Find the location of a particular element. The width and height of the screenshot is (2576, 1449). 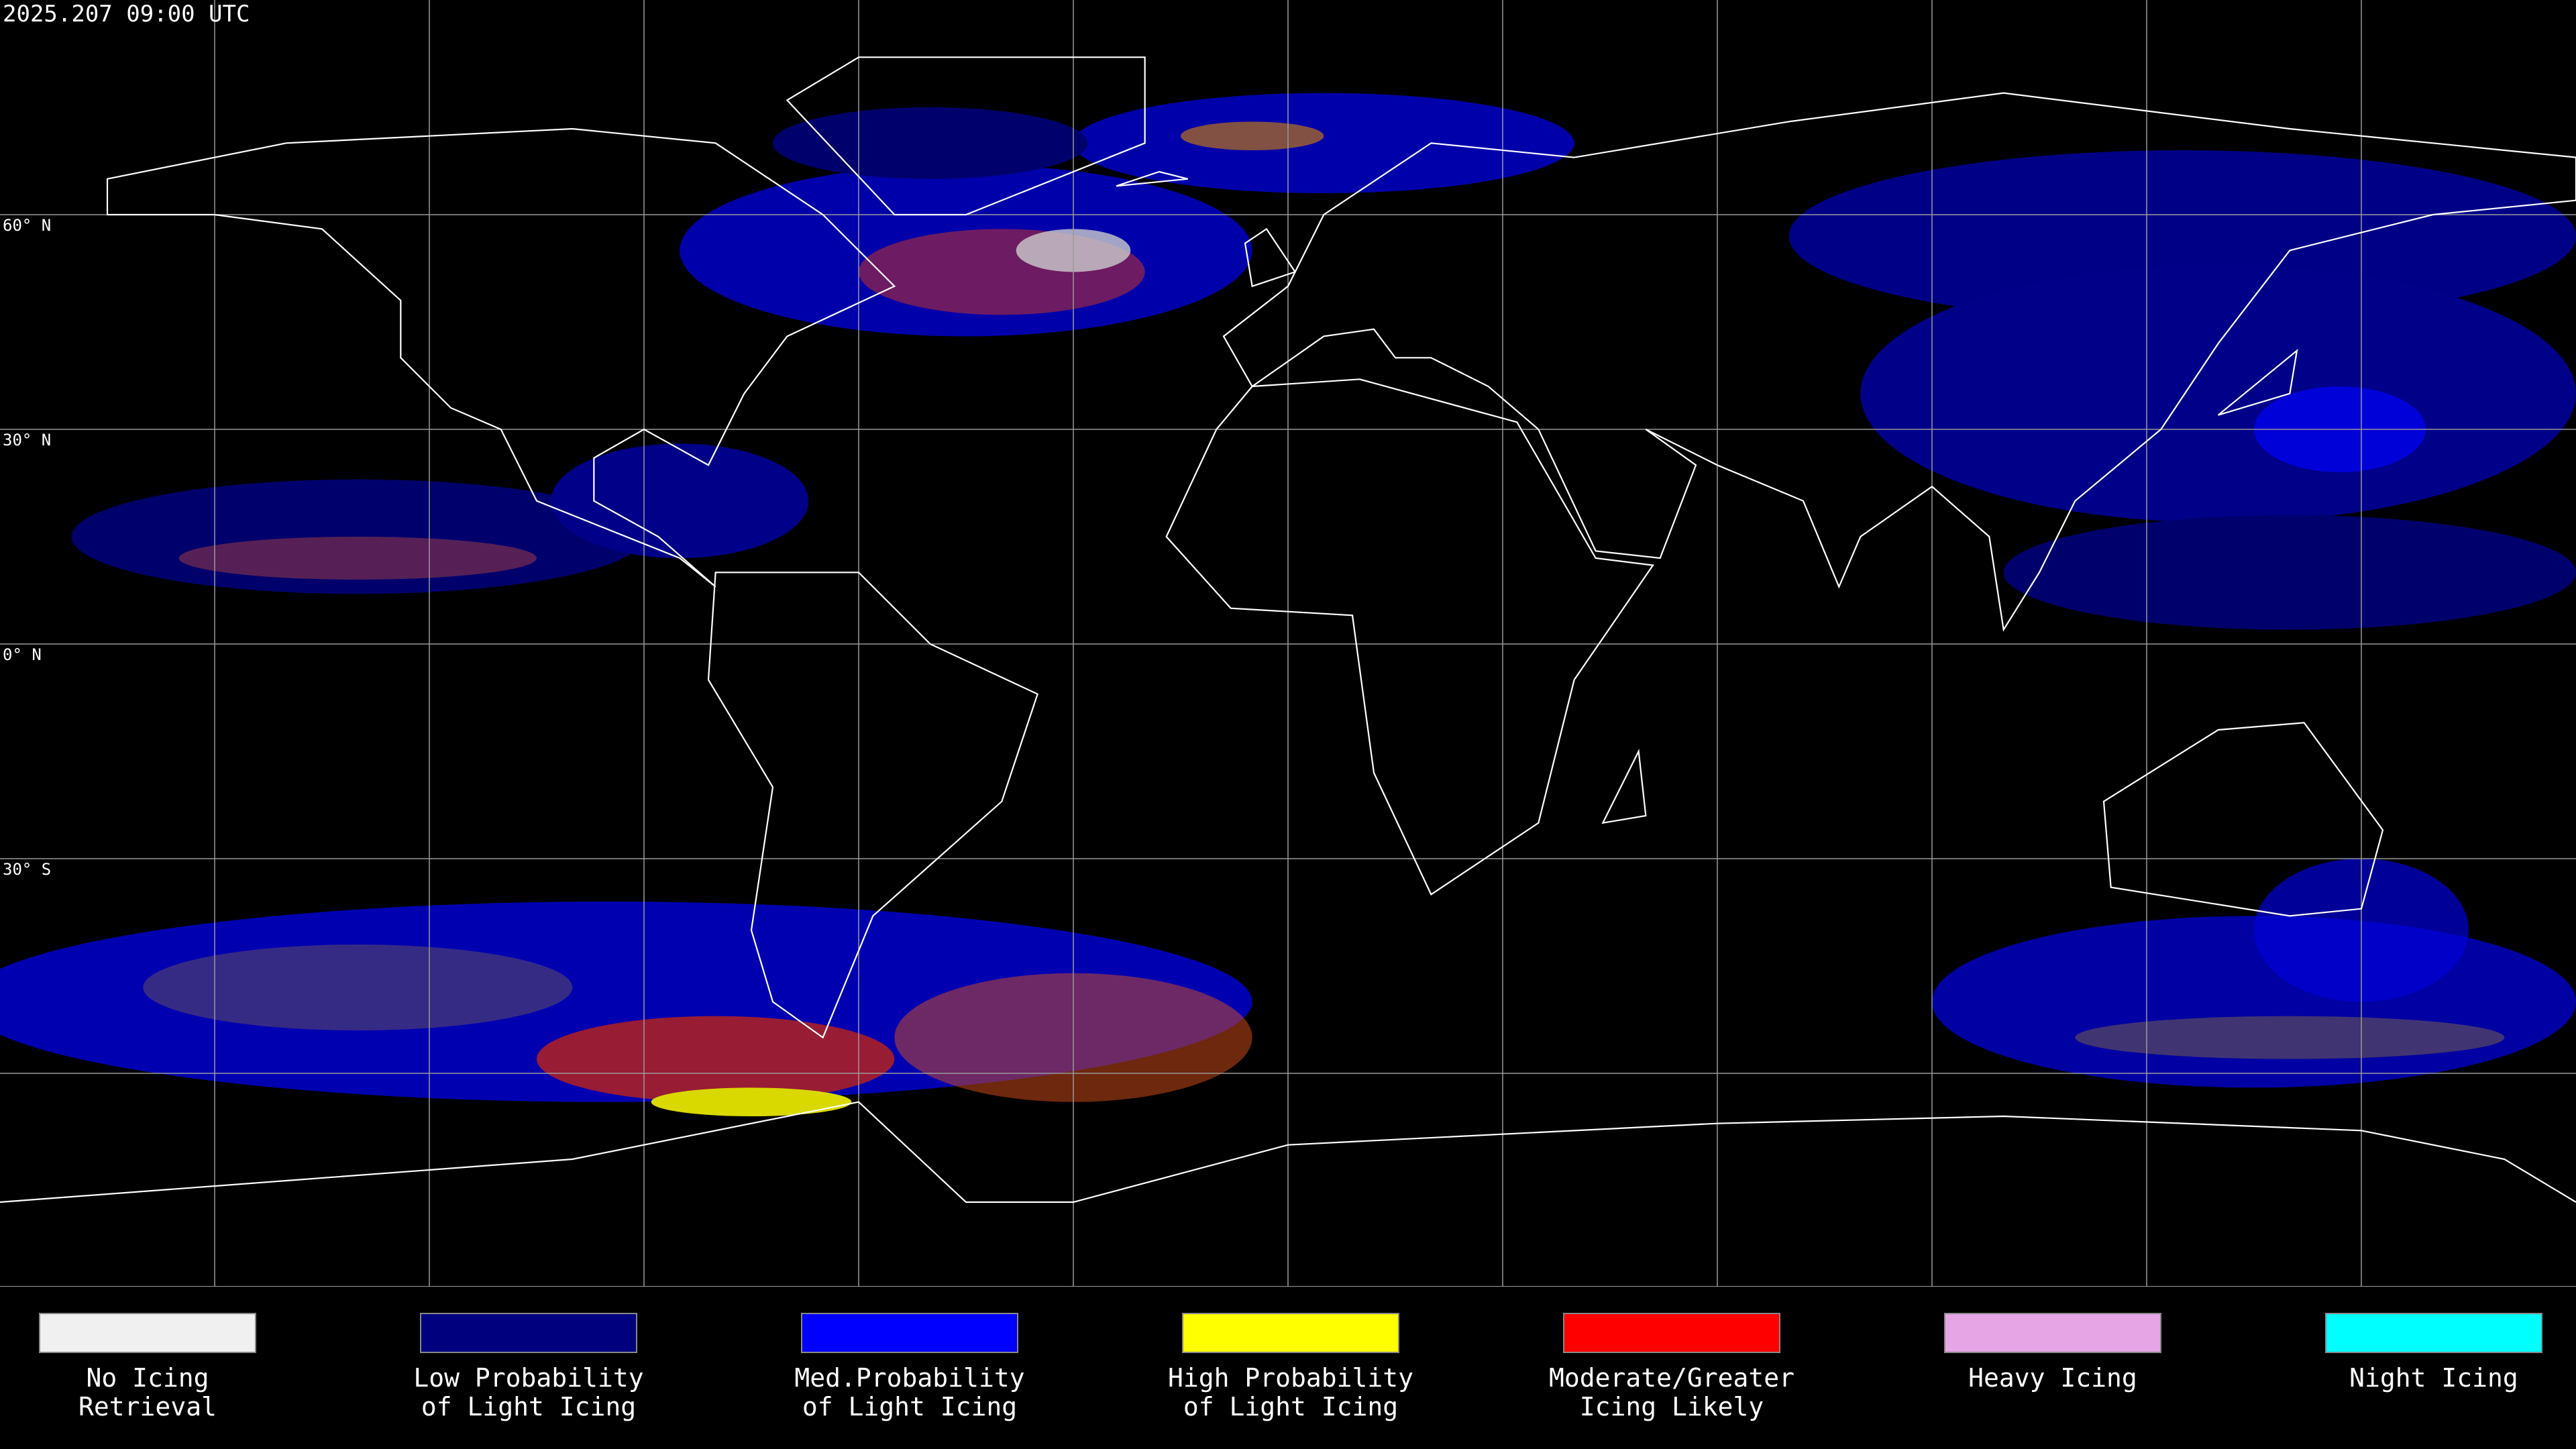

latitude-label: 30° S is located at coordinates (27, 869).